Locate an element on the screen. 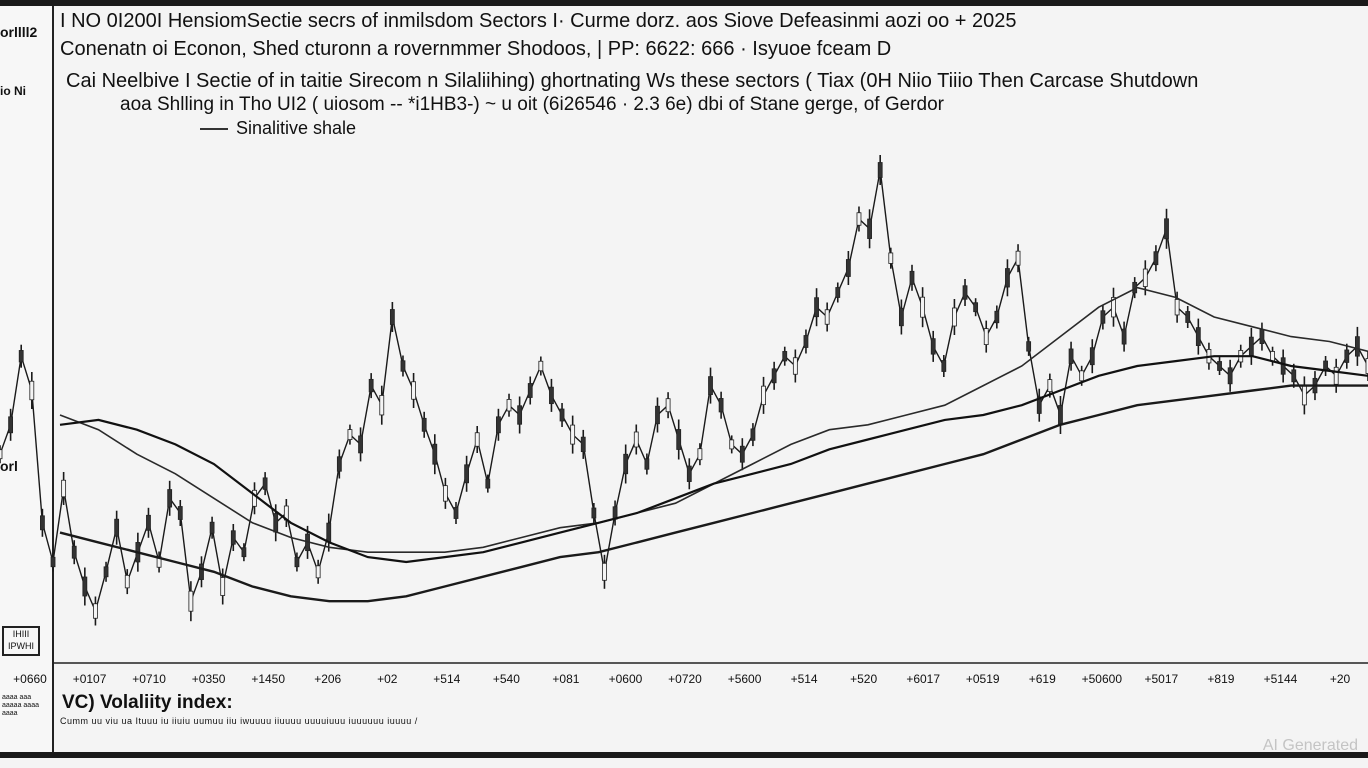 Image resolution: width=1368 pixels, height=768 pixels. x-tick-label: +0720 is located at coordinates (685, 679).